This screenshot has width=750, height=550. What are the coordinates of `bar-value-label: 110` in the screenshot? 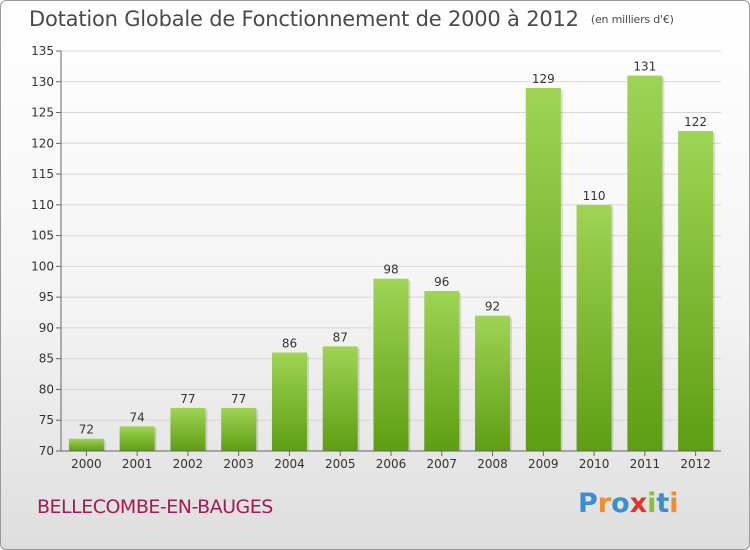 It's located at (594, 196).